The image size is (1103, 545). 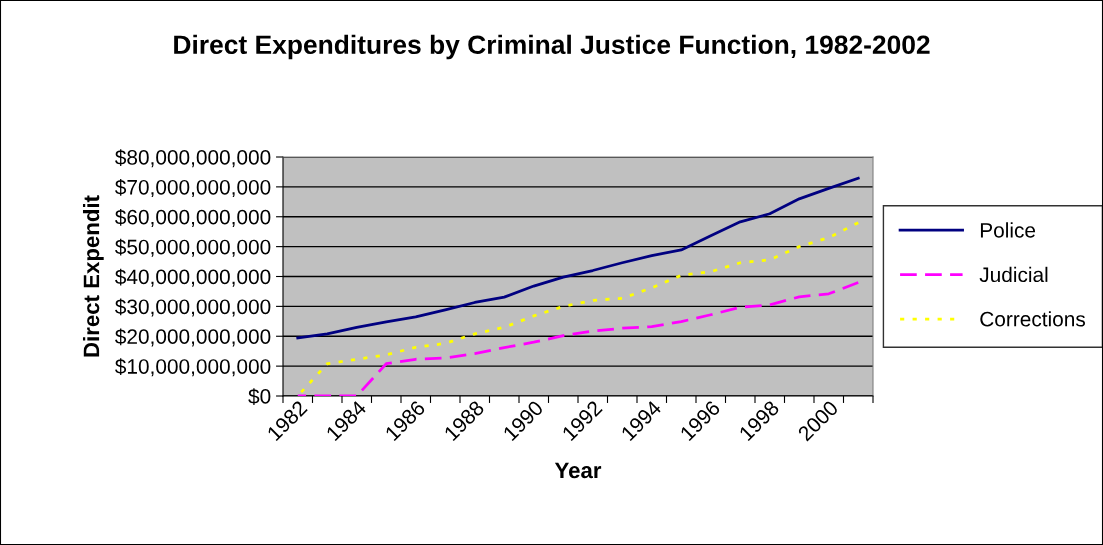 I want to click on chart-title: Direct Expenditures by Criminal Justice Function, 1982-2002, so click(x=552, y=47).